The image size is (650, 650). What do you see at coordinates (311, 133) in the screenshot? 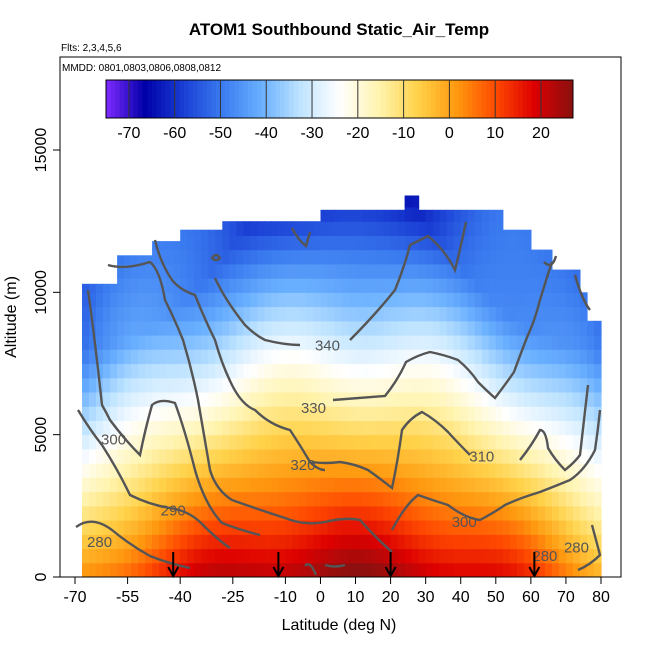
I see `colorbar-tick-label: -30` at bounding box center [311, 133].